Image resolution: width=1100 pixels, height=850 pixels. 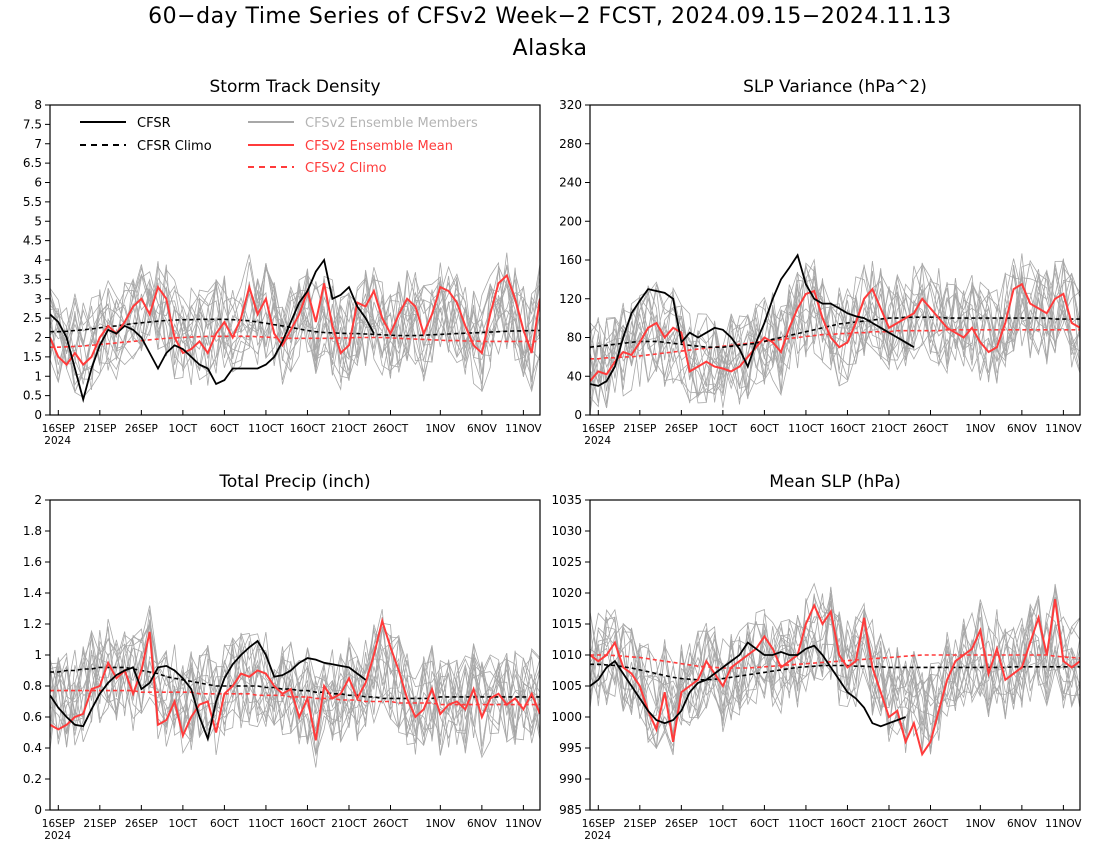 What do you see at coordinates (835, 87) in the screenshot?
I see `panel-title: SLP Variance (hPa^2)` at bounding box center [835, 87].